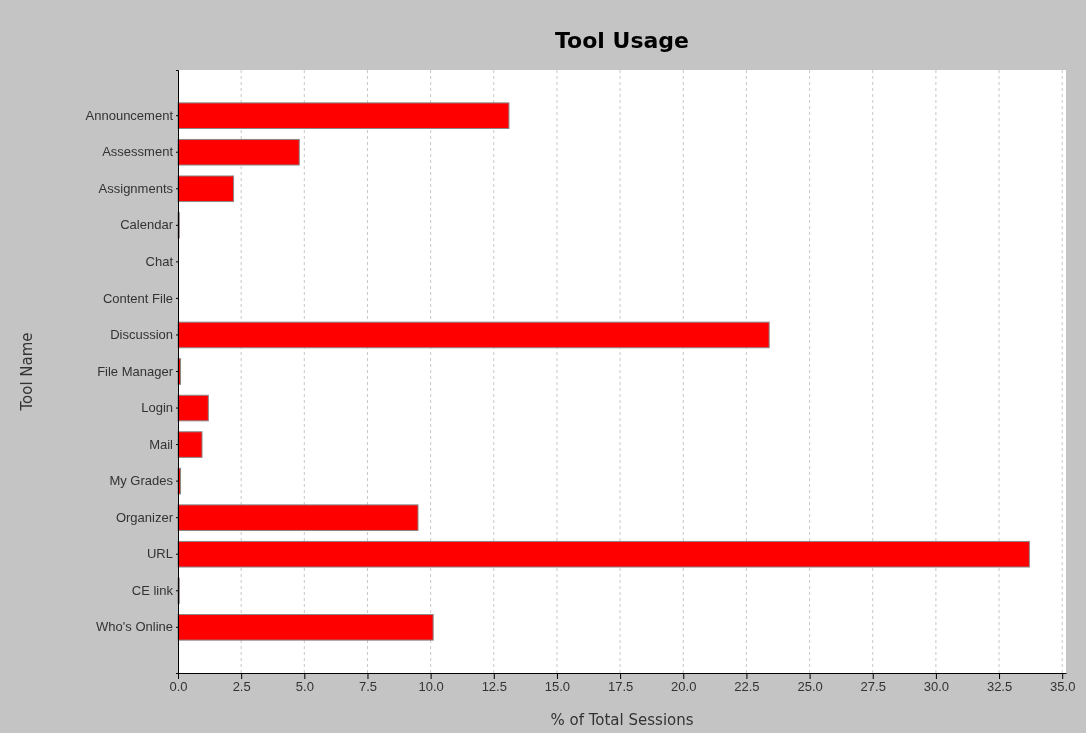 The image size is (1086, 733). I want to click on y-tick-label: Organizer, so click(144, 517).